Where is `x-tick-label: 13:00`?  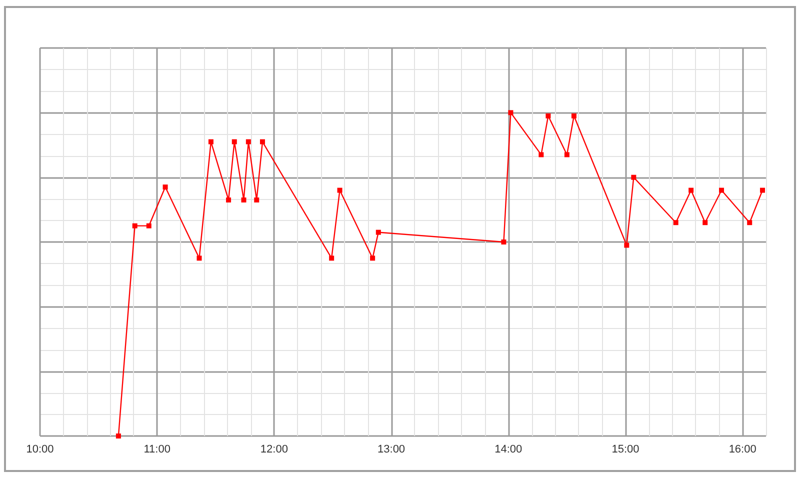 x-tick-label: 13:00 is located at coordinates (392, 450).